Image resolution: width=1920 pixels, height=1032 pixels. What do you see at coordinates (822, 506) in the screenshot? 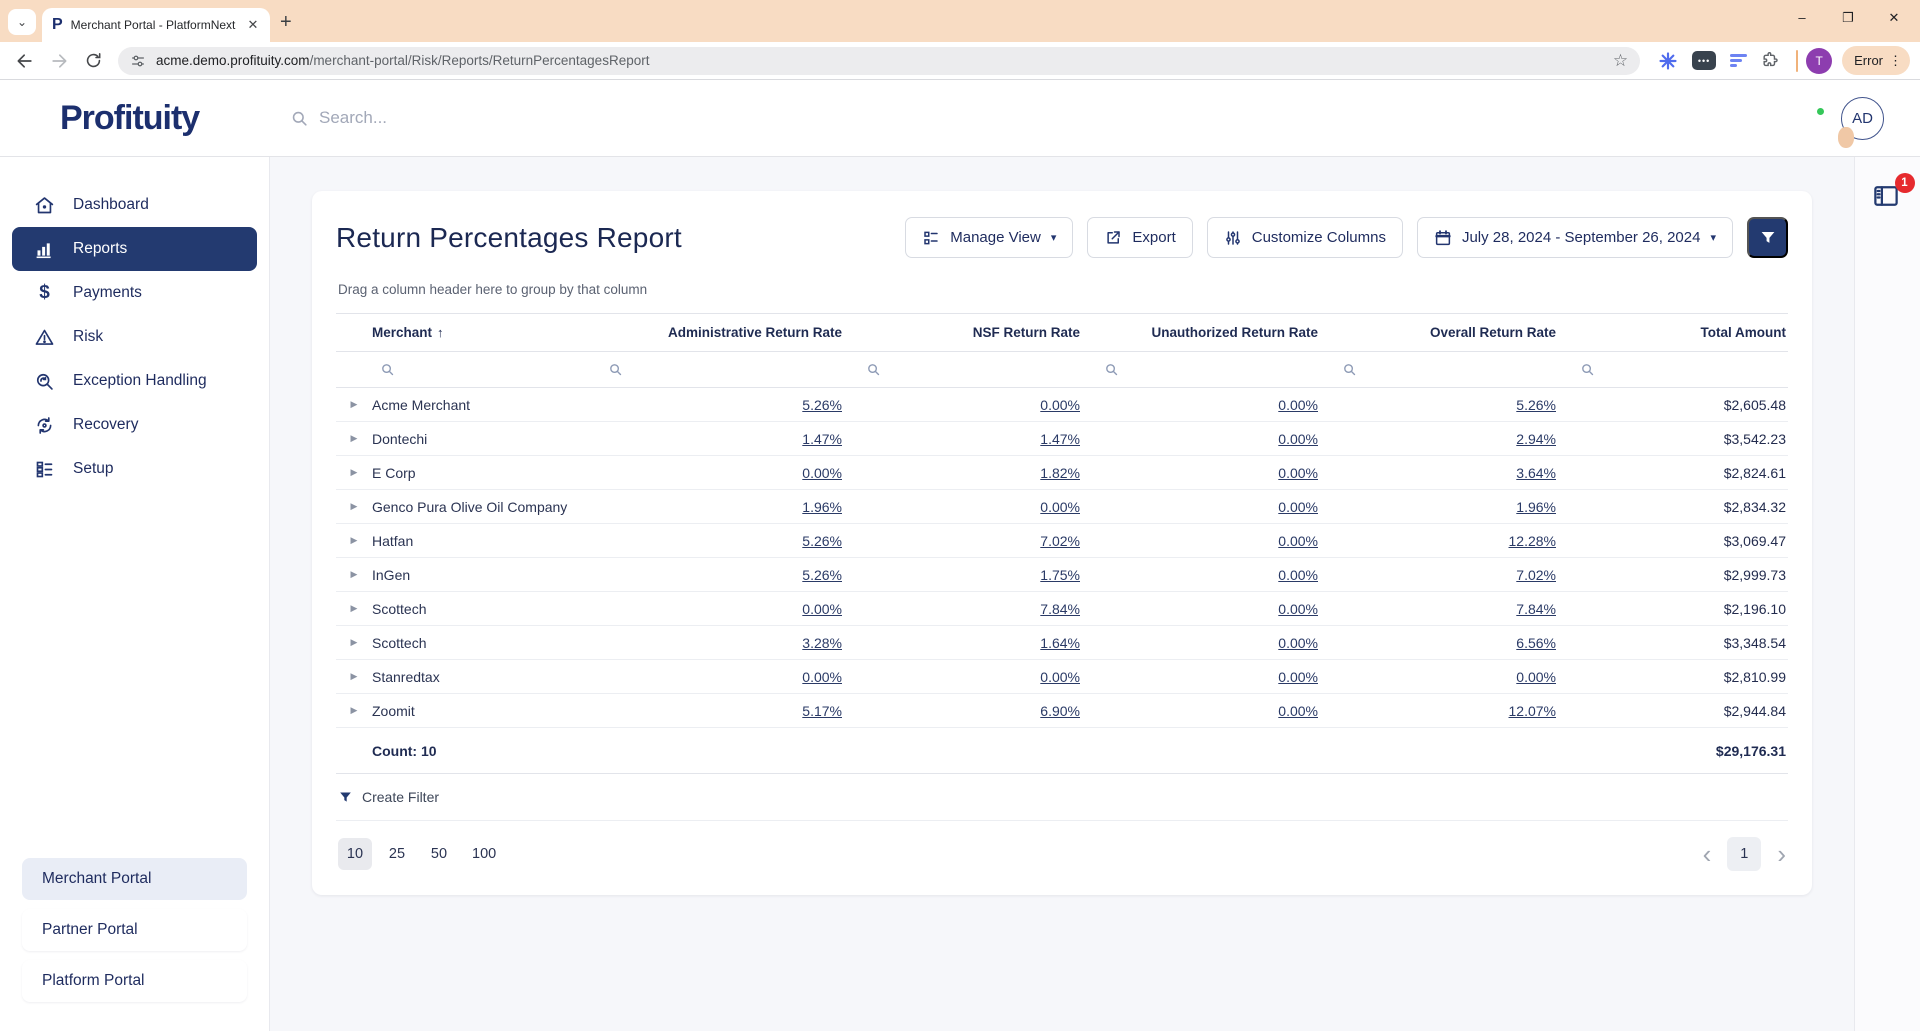
I see `rate-link: 1.96%` at bounding box center [822, 506].